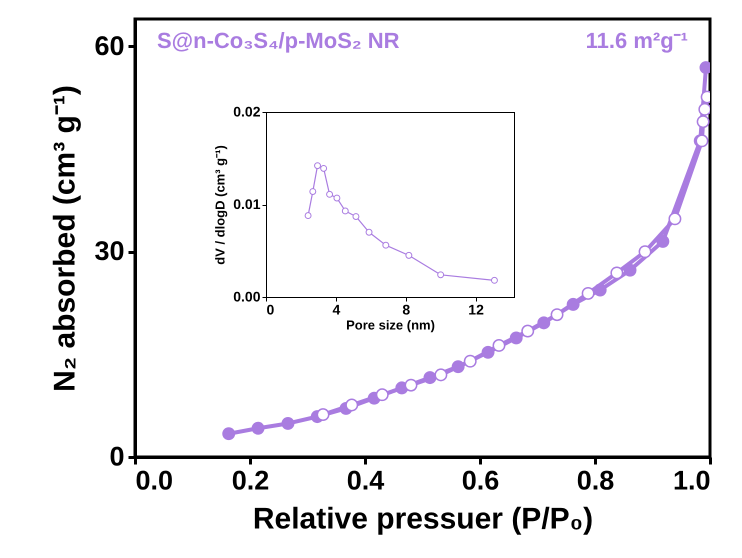 Image resolution: width=742 pixels, height=558 pixels. What do you see at coordinates (595, 481) in the screenshot?
I see `x-tick-label: 0.8` at bounding box center [595, 481].